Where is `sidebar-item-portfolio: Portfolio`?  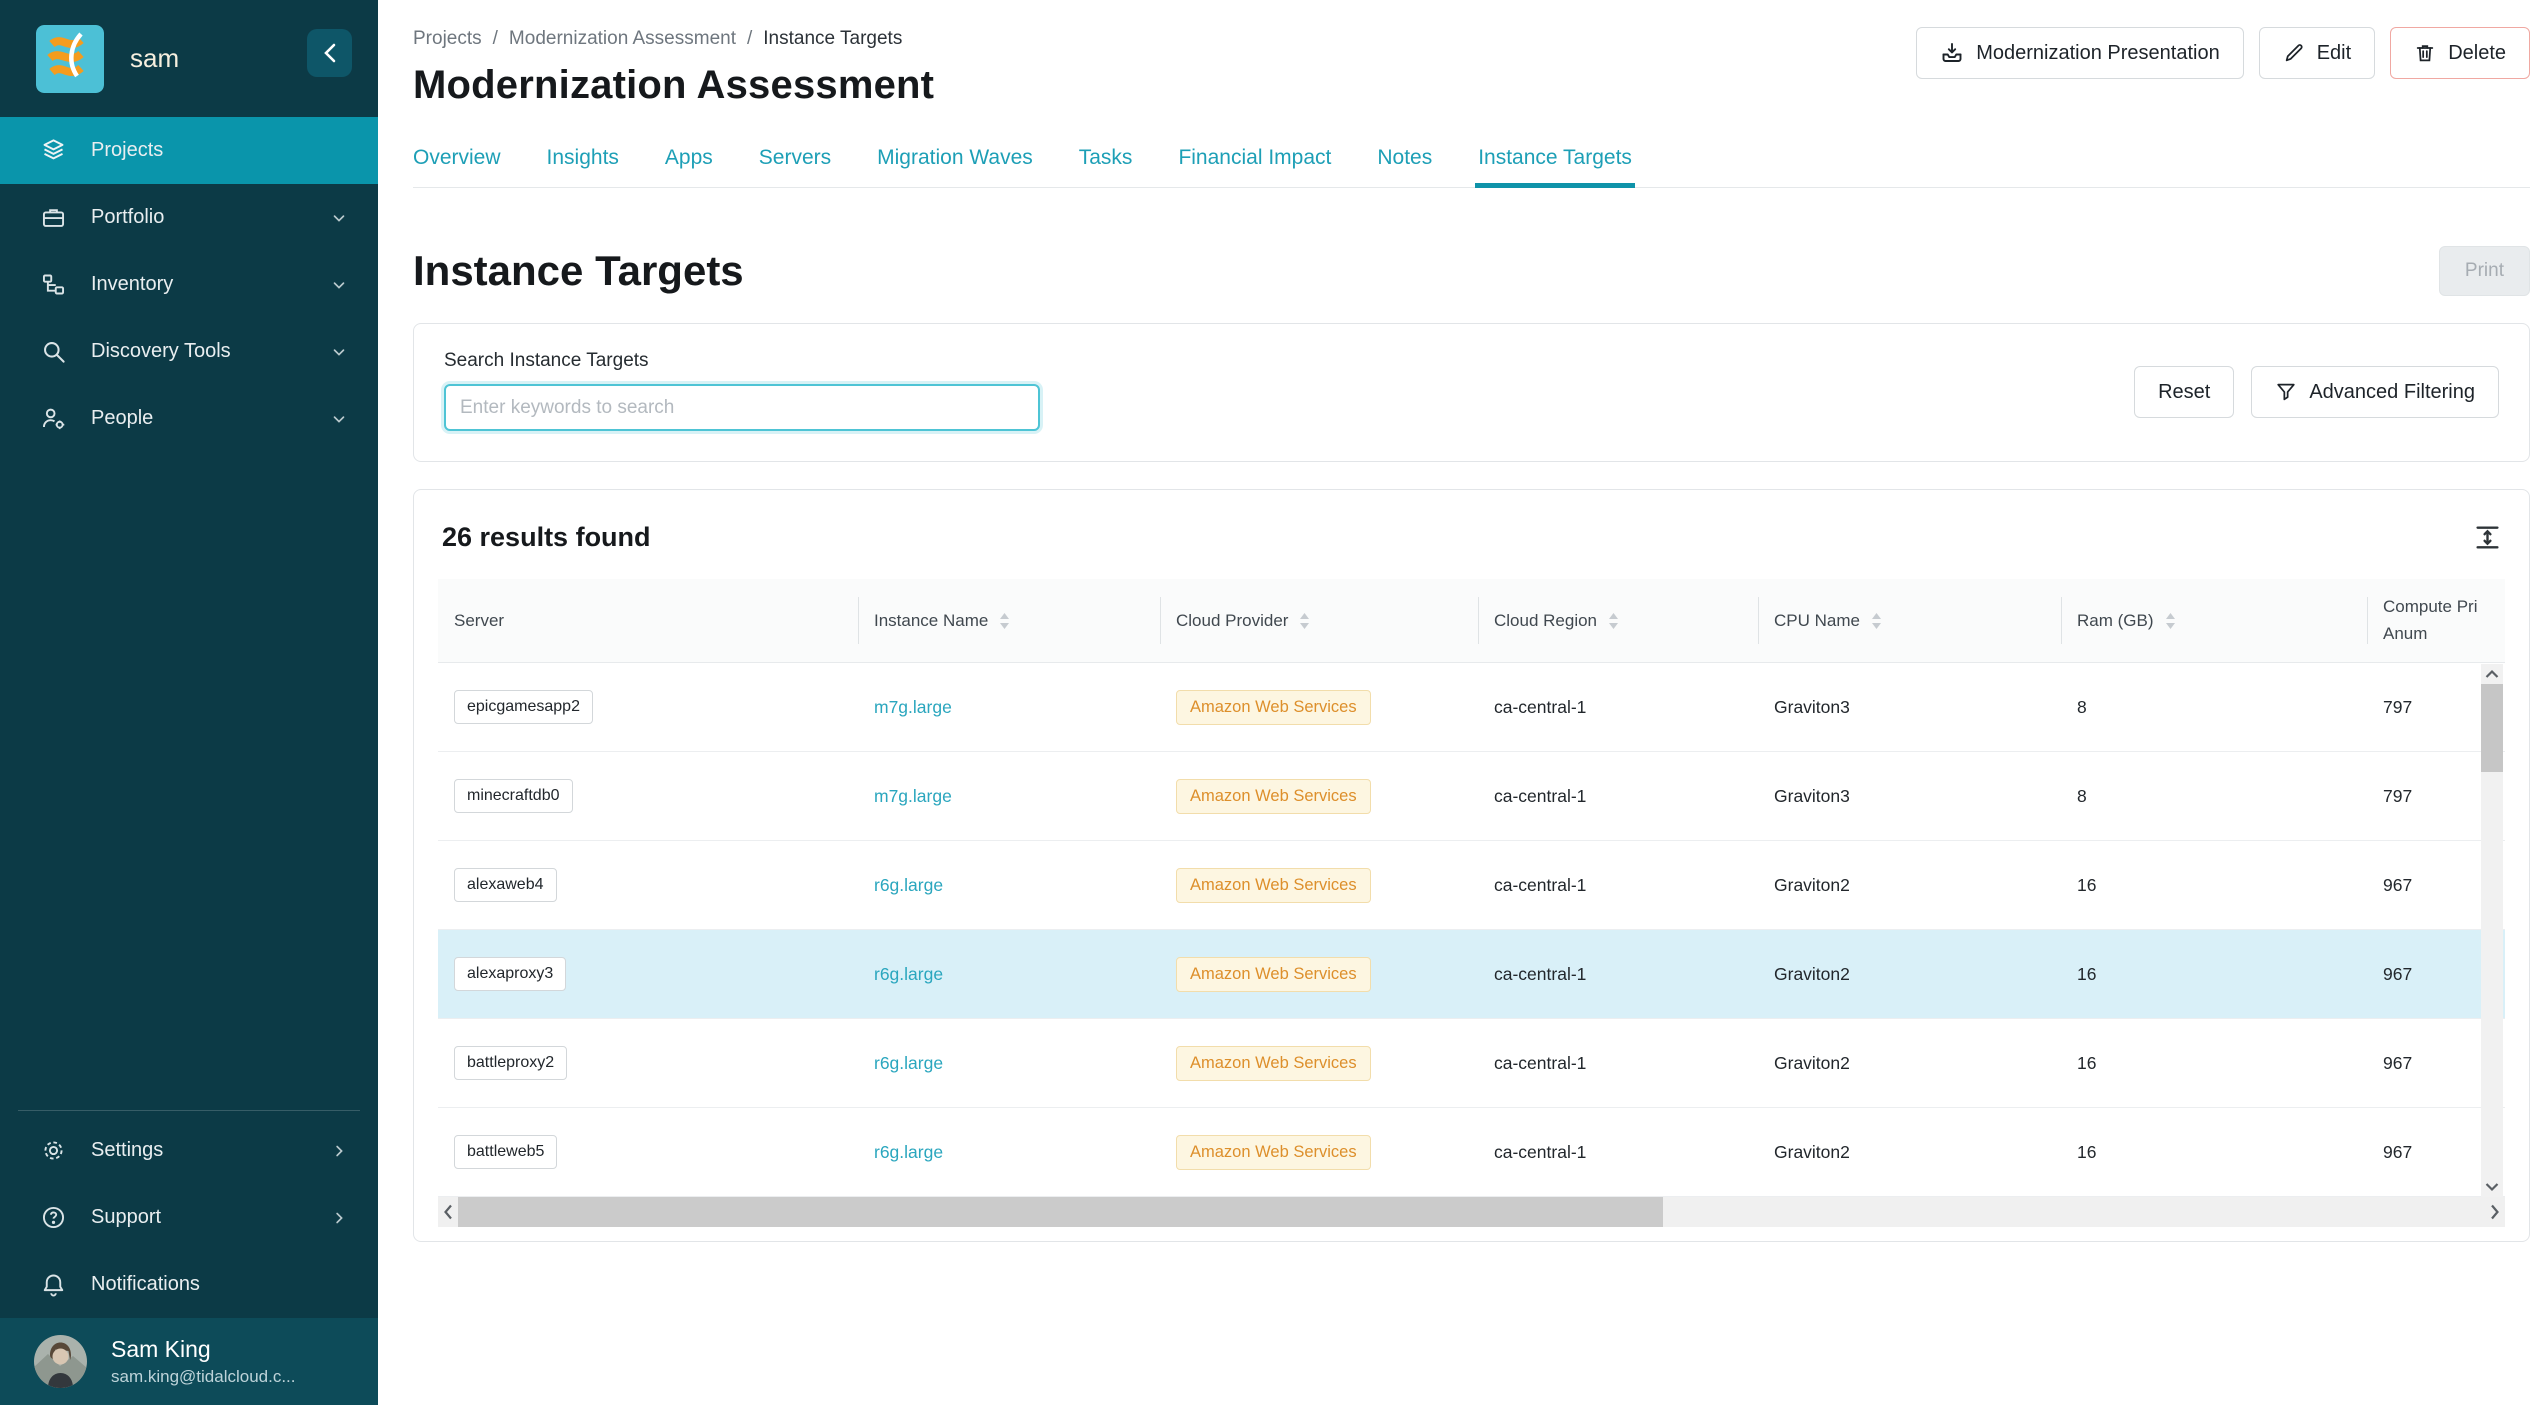
sidebar-item-portfolio: Portfolio is located at coordinates (189, 217).